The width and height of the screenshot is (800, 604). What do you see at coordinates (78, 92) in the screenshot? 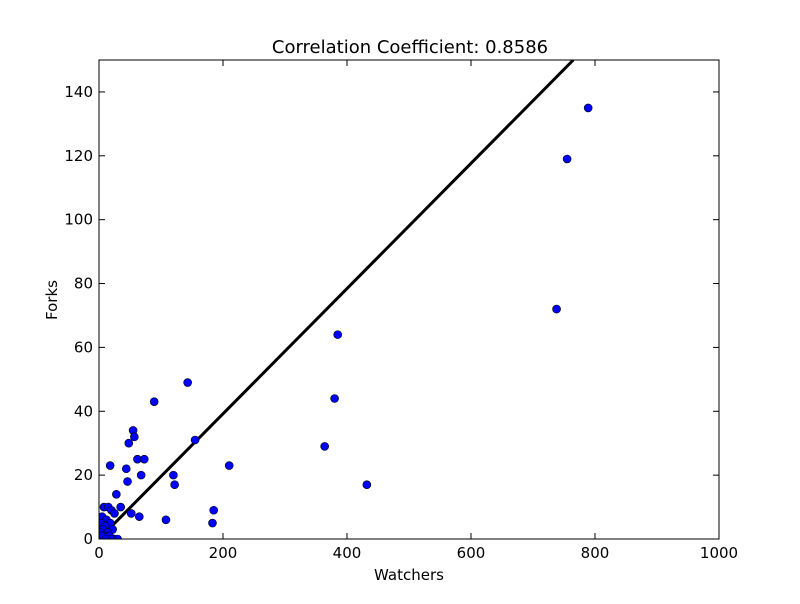
I see `y-tick-label: 140` at bounding box center [78, 92].